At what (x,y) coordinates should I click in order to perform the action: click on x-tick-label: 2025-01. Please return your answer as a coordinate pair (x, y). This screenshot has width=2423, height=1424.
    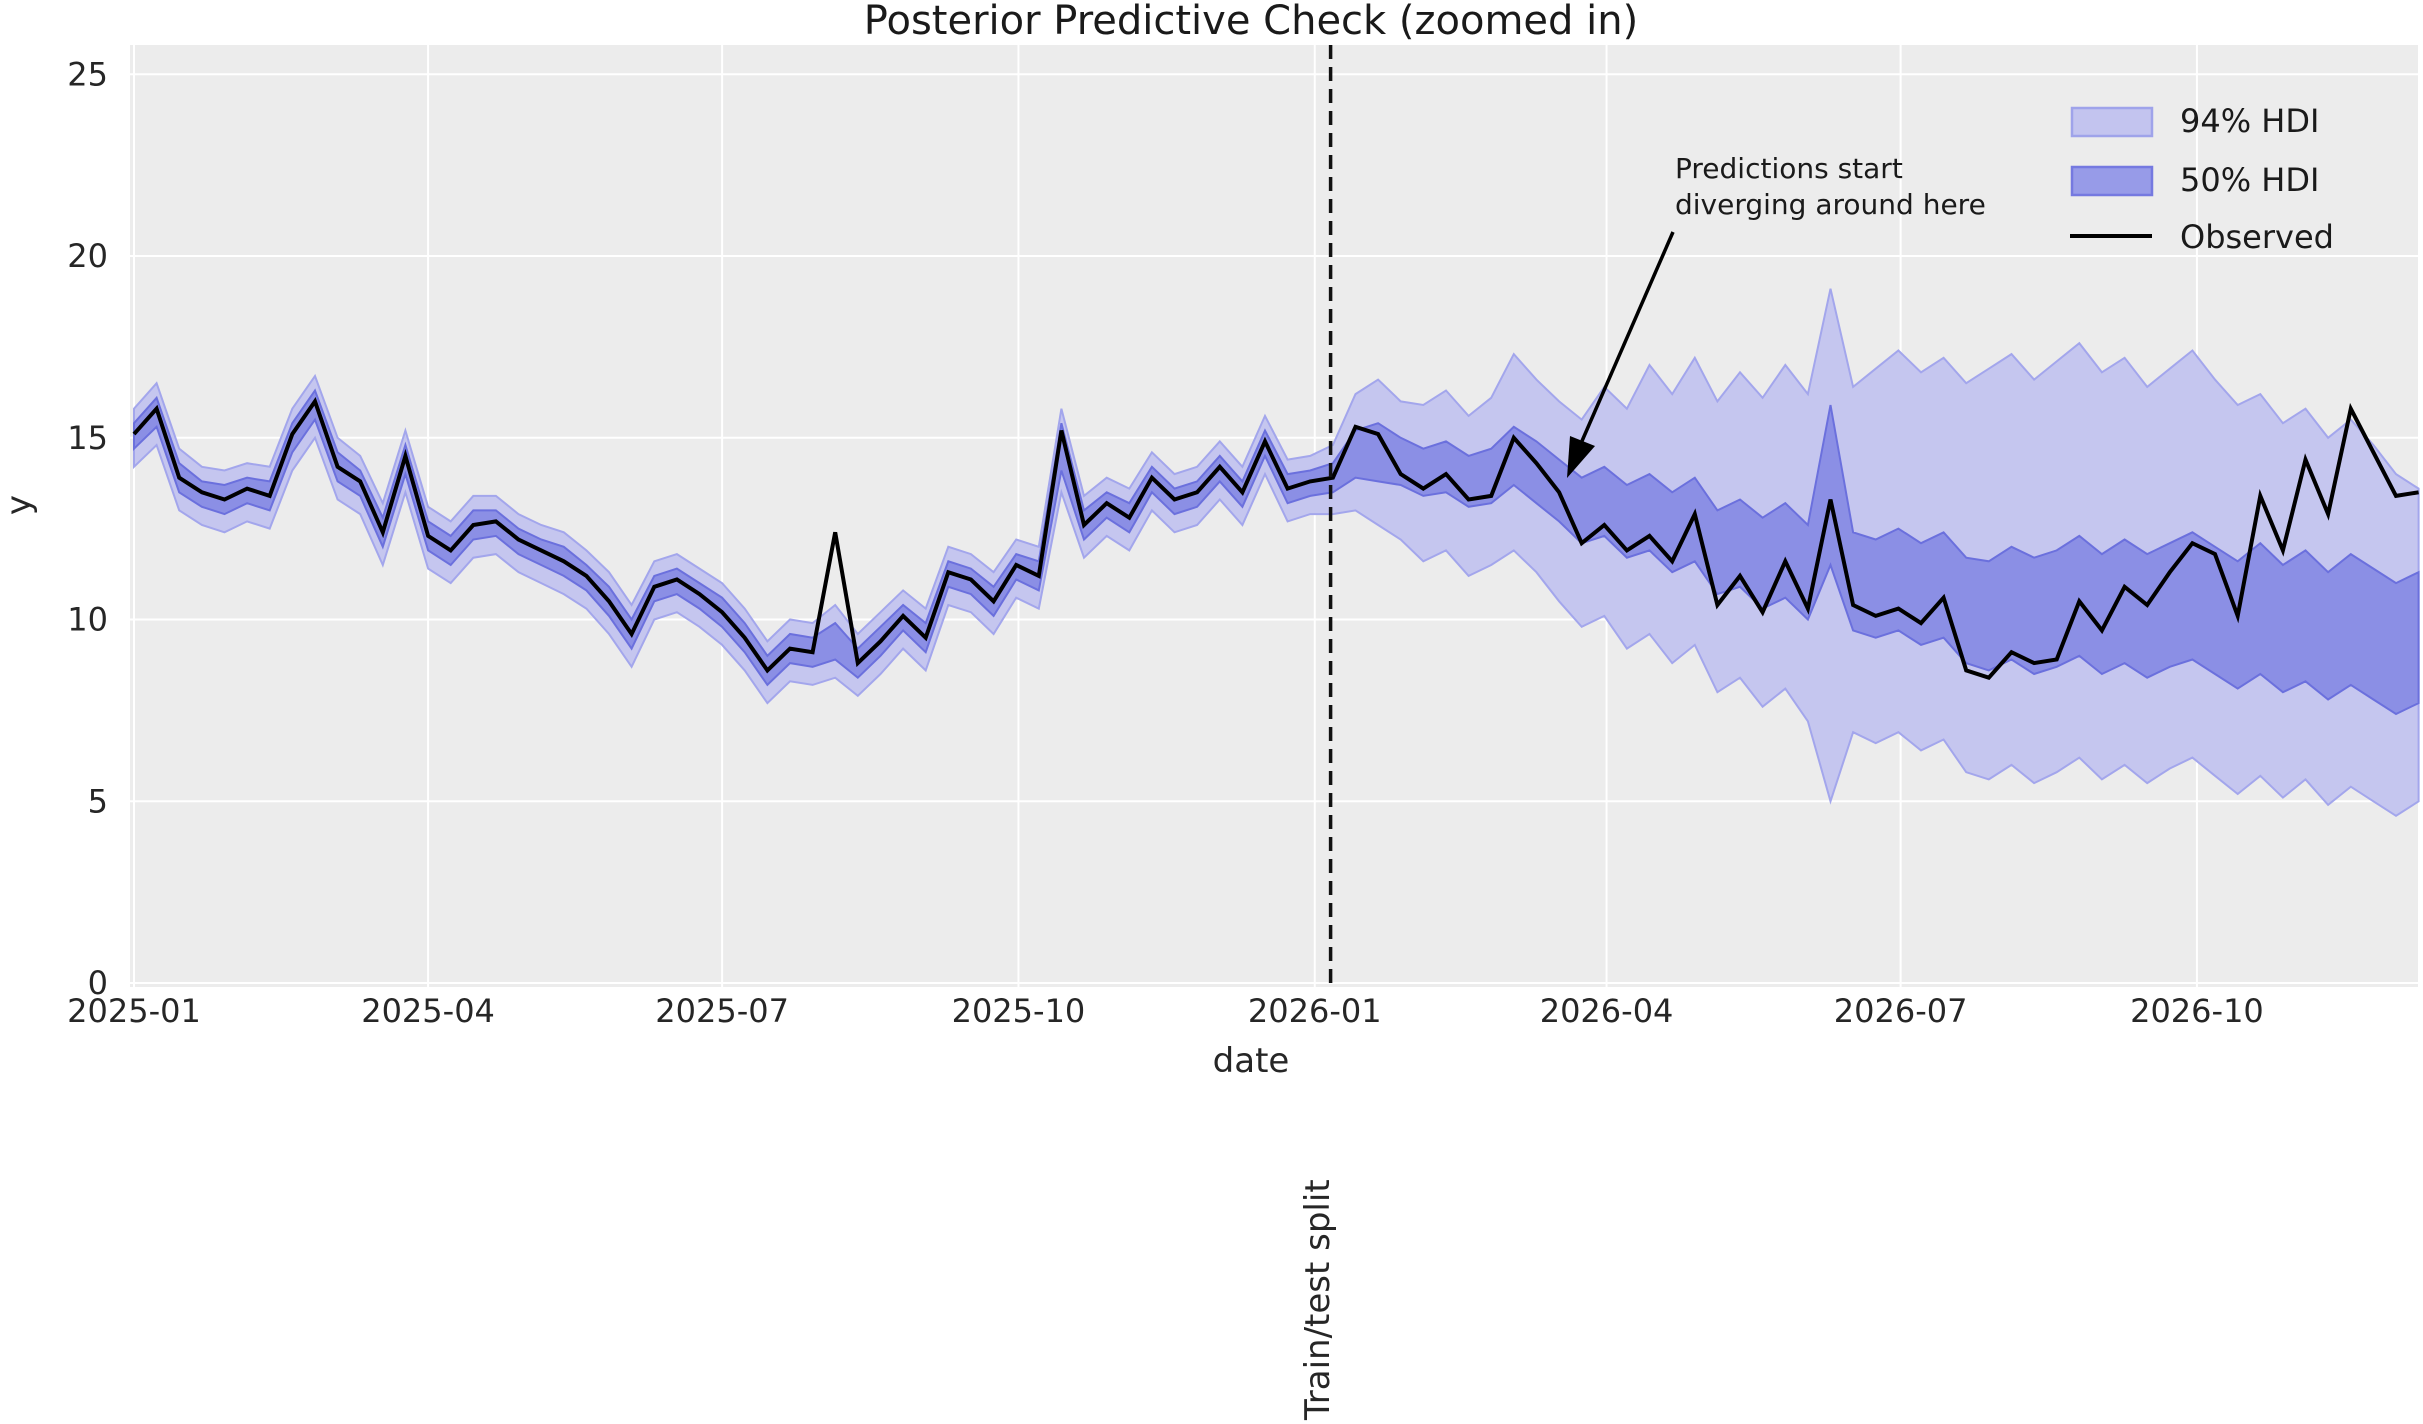
    Looking at the image, I should click on (134, 1011).